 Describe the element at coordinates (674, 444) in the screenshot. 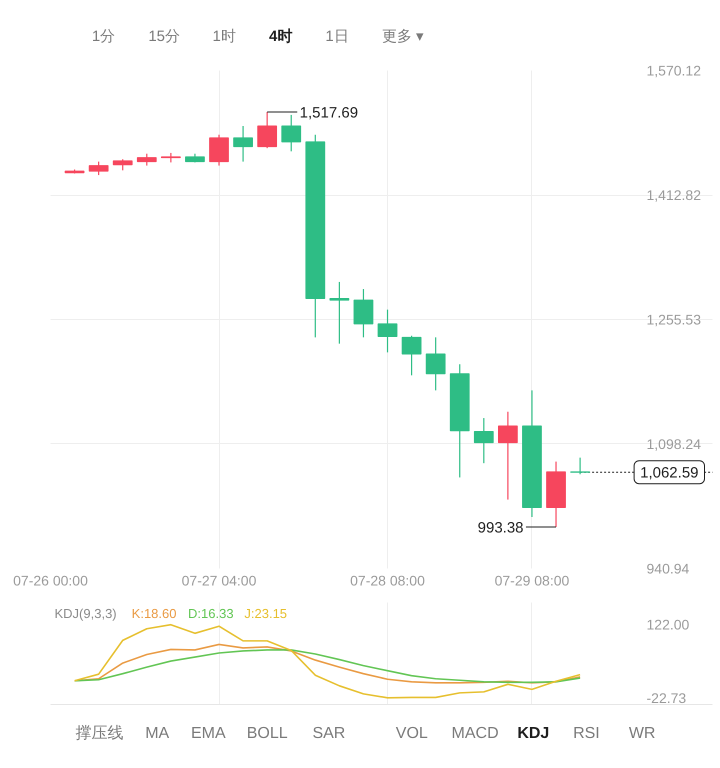

I see `y-tick-label: 1,098.24` at that location.